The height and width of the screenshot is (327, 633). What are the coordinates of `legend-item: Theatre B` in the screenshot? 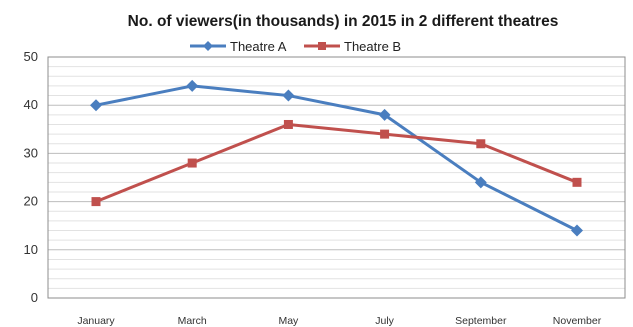 It's located at (352, 46).